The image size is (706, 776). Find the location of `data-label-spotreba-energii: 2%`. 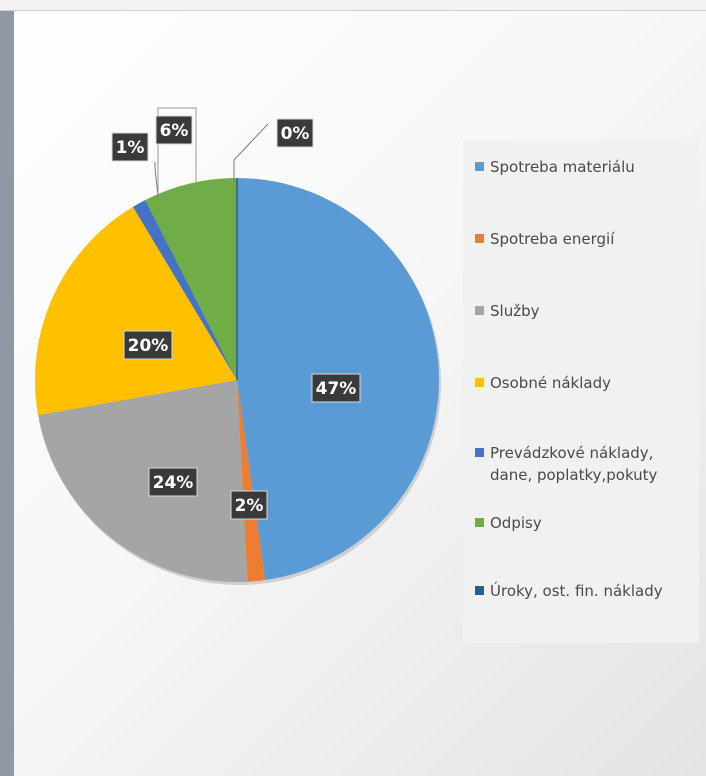

data-label-spotreba-energii: 2% is located at coordinates (249, 505).